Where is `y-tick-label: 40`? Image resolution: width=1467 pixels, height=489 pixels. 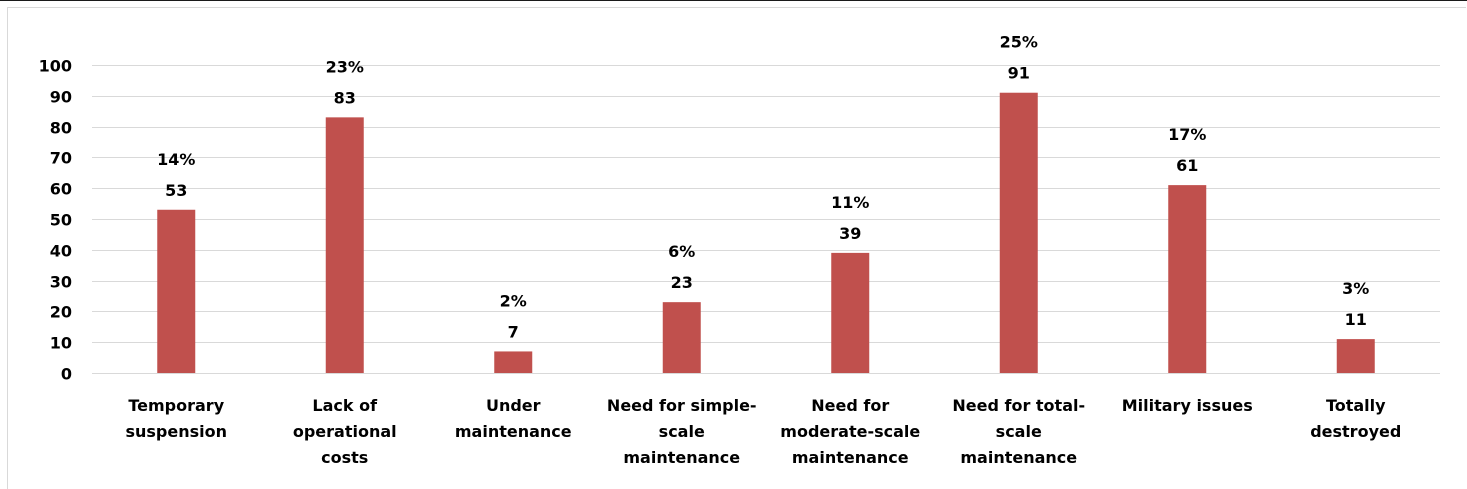
y-tick-label: 40 is located at coordinates (61, 251).